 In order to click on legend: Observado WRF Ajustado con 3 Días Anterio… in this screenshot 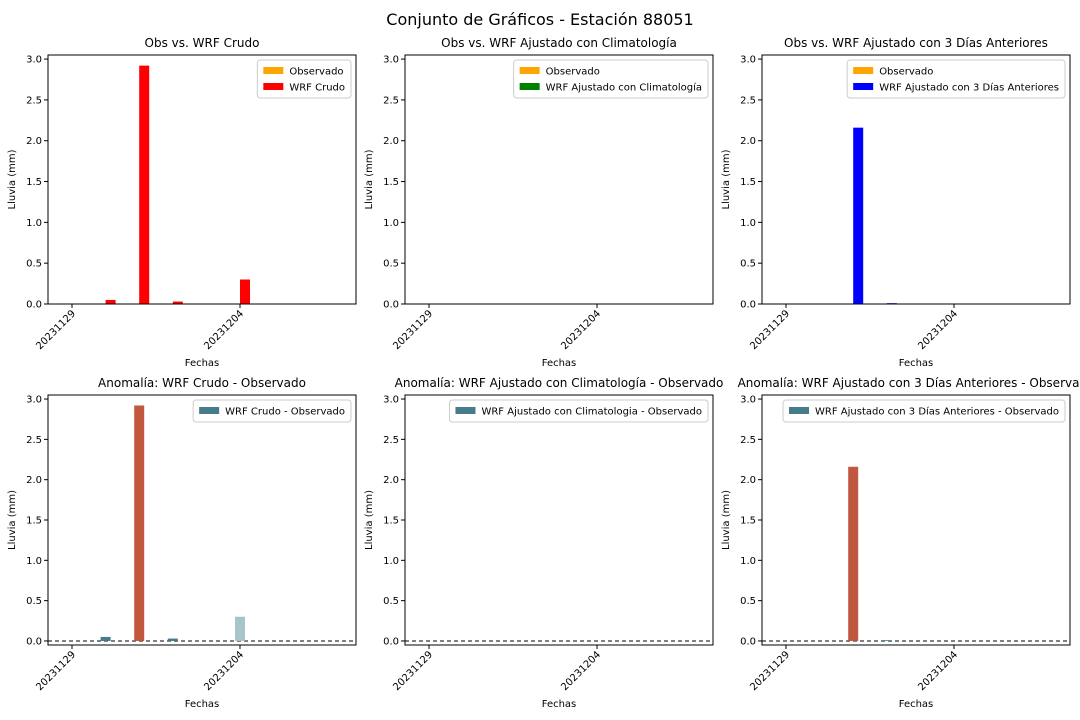, I will do `click(956, 79)`.